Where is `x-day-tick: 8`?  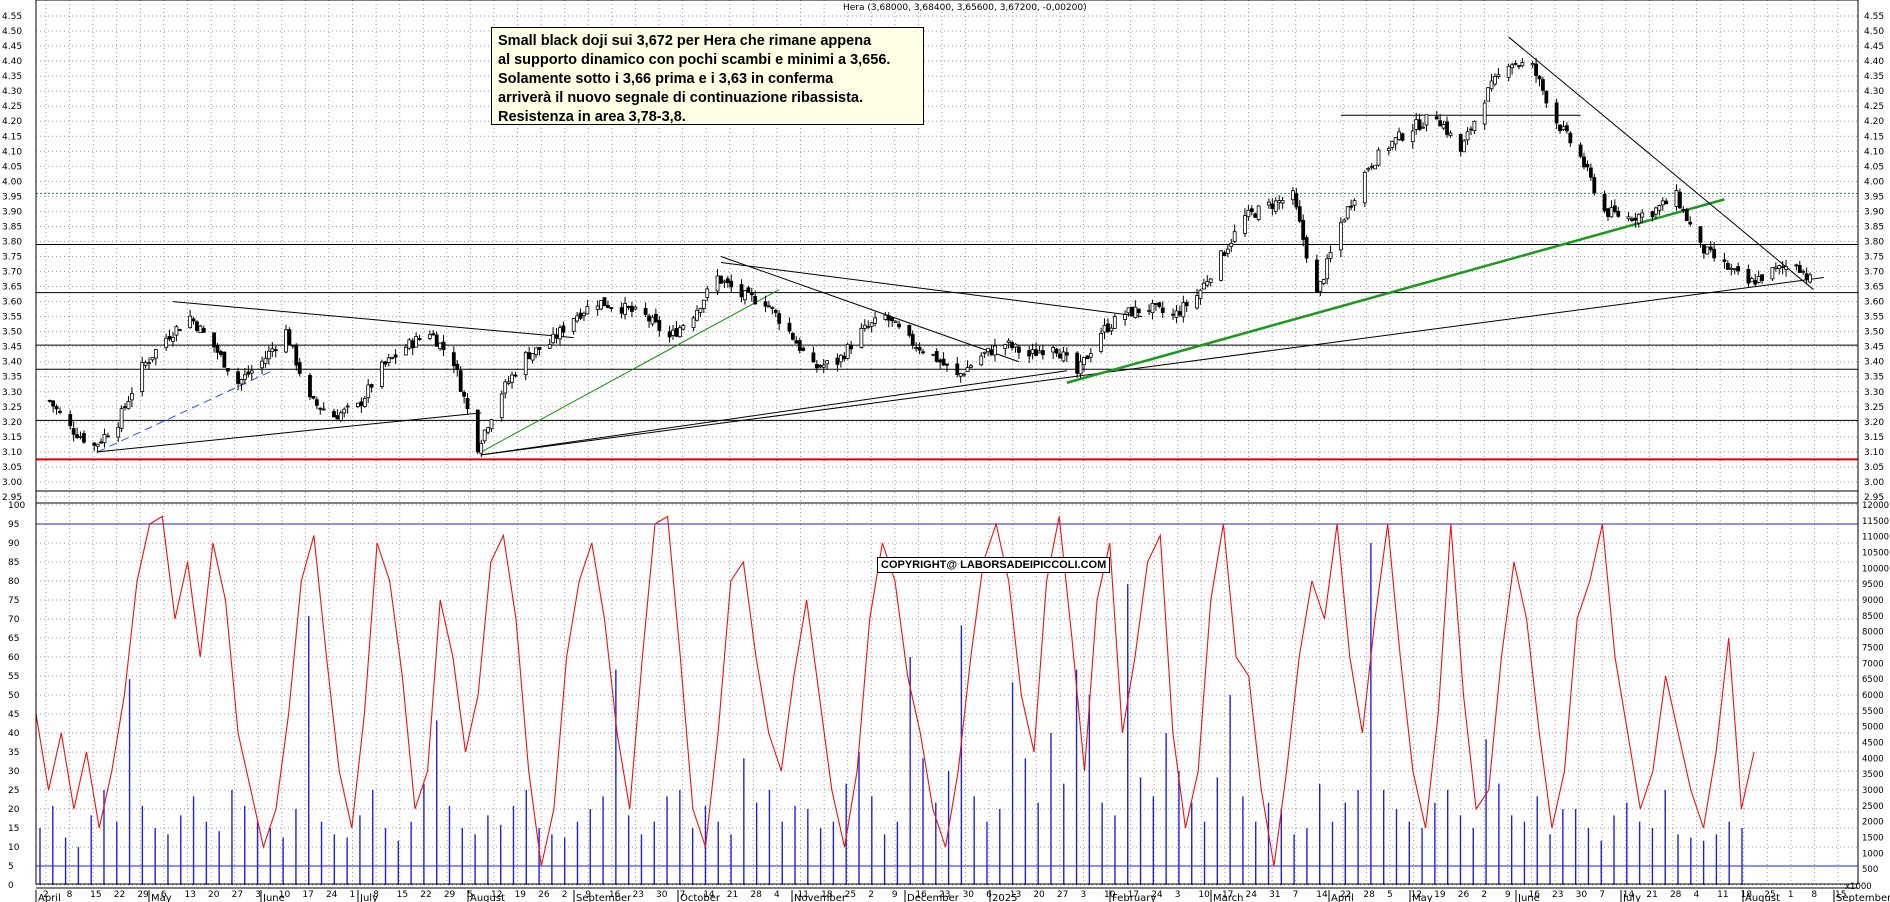 x-day-tick: 8 is located at coordinates (376, 895).